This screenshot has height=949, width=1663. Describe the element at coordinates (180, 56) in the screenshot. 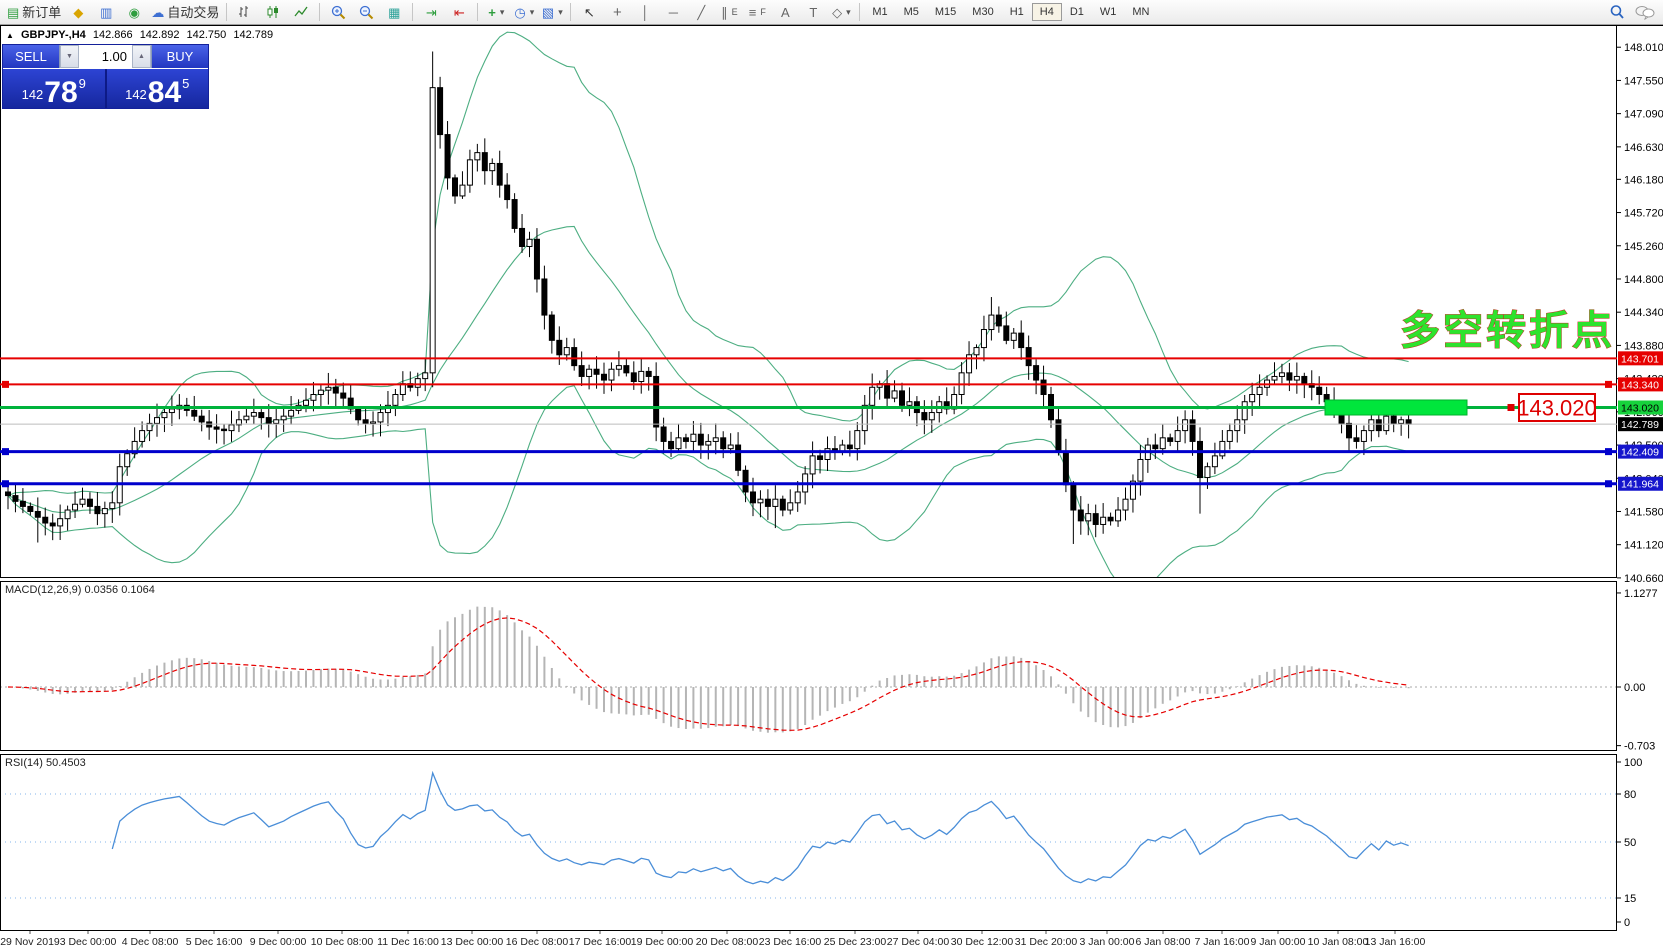

I see `buy-button: BUY` at that location.